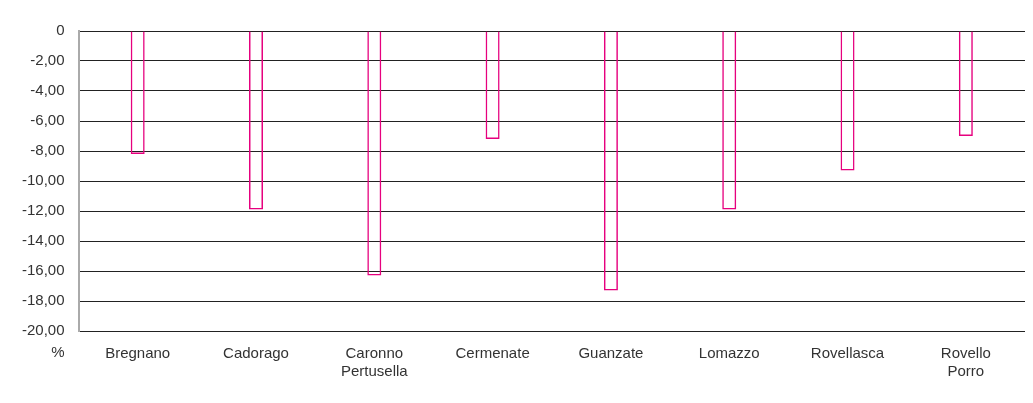  I want to click on y-tick-label: -2,00, so click(47, 60).